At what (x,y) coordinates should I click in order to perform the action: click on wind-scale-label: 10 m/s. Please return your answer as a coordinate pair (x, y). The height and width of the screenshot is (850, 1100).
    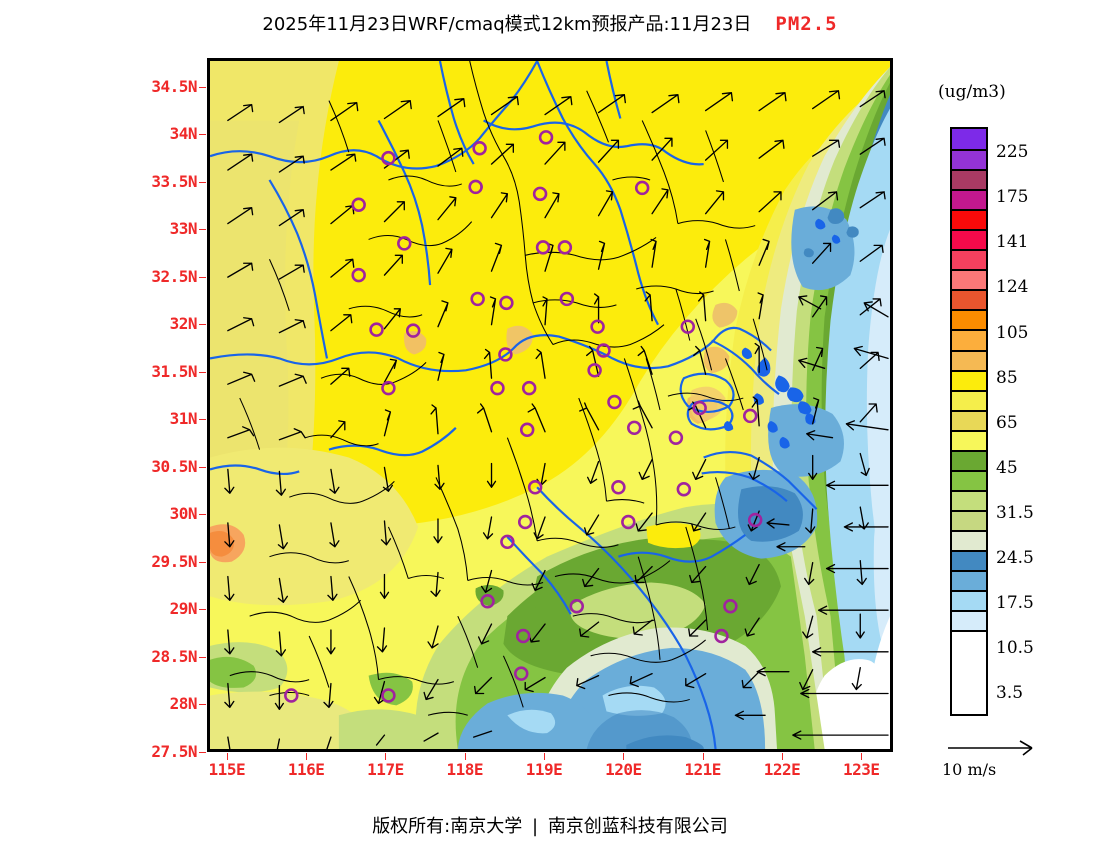
    Looking at the image, I should click on (969, 769).